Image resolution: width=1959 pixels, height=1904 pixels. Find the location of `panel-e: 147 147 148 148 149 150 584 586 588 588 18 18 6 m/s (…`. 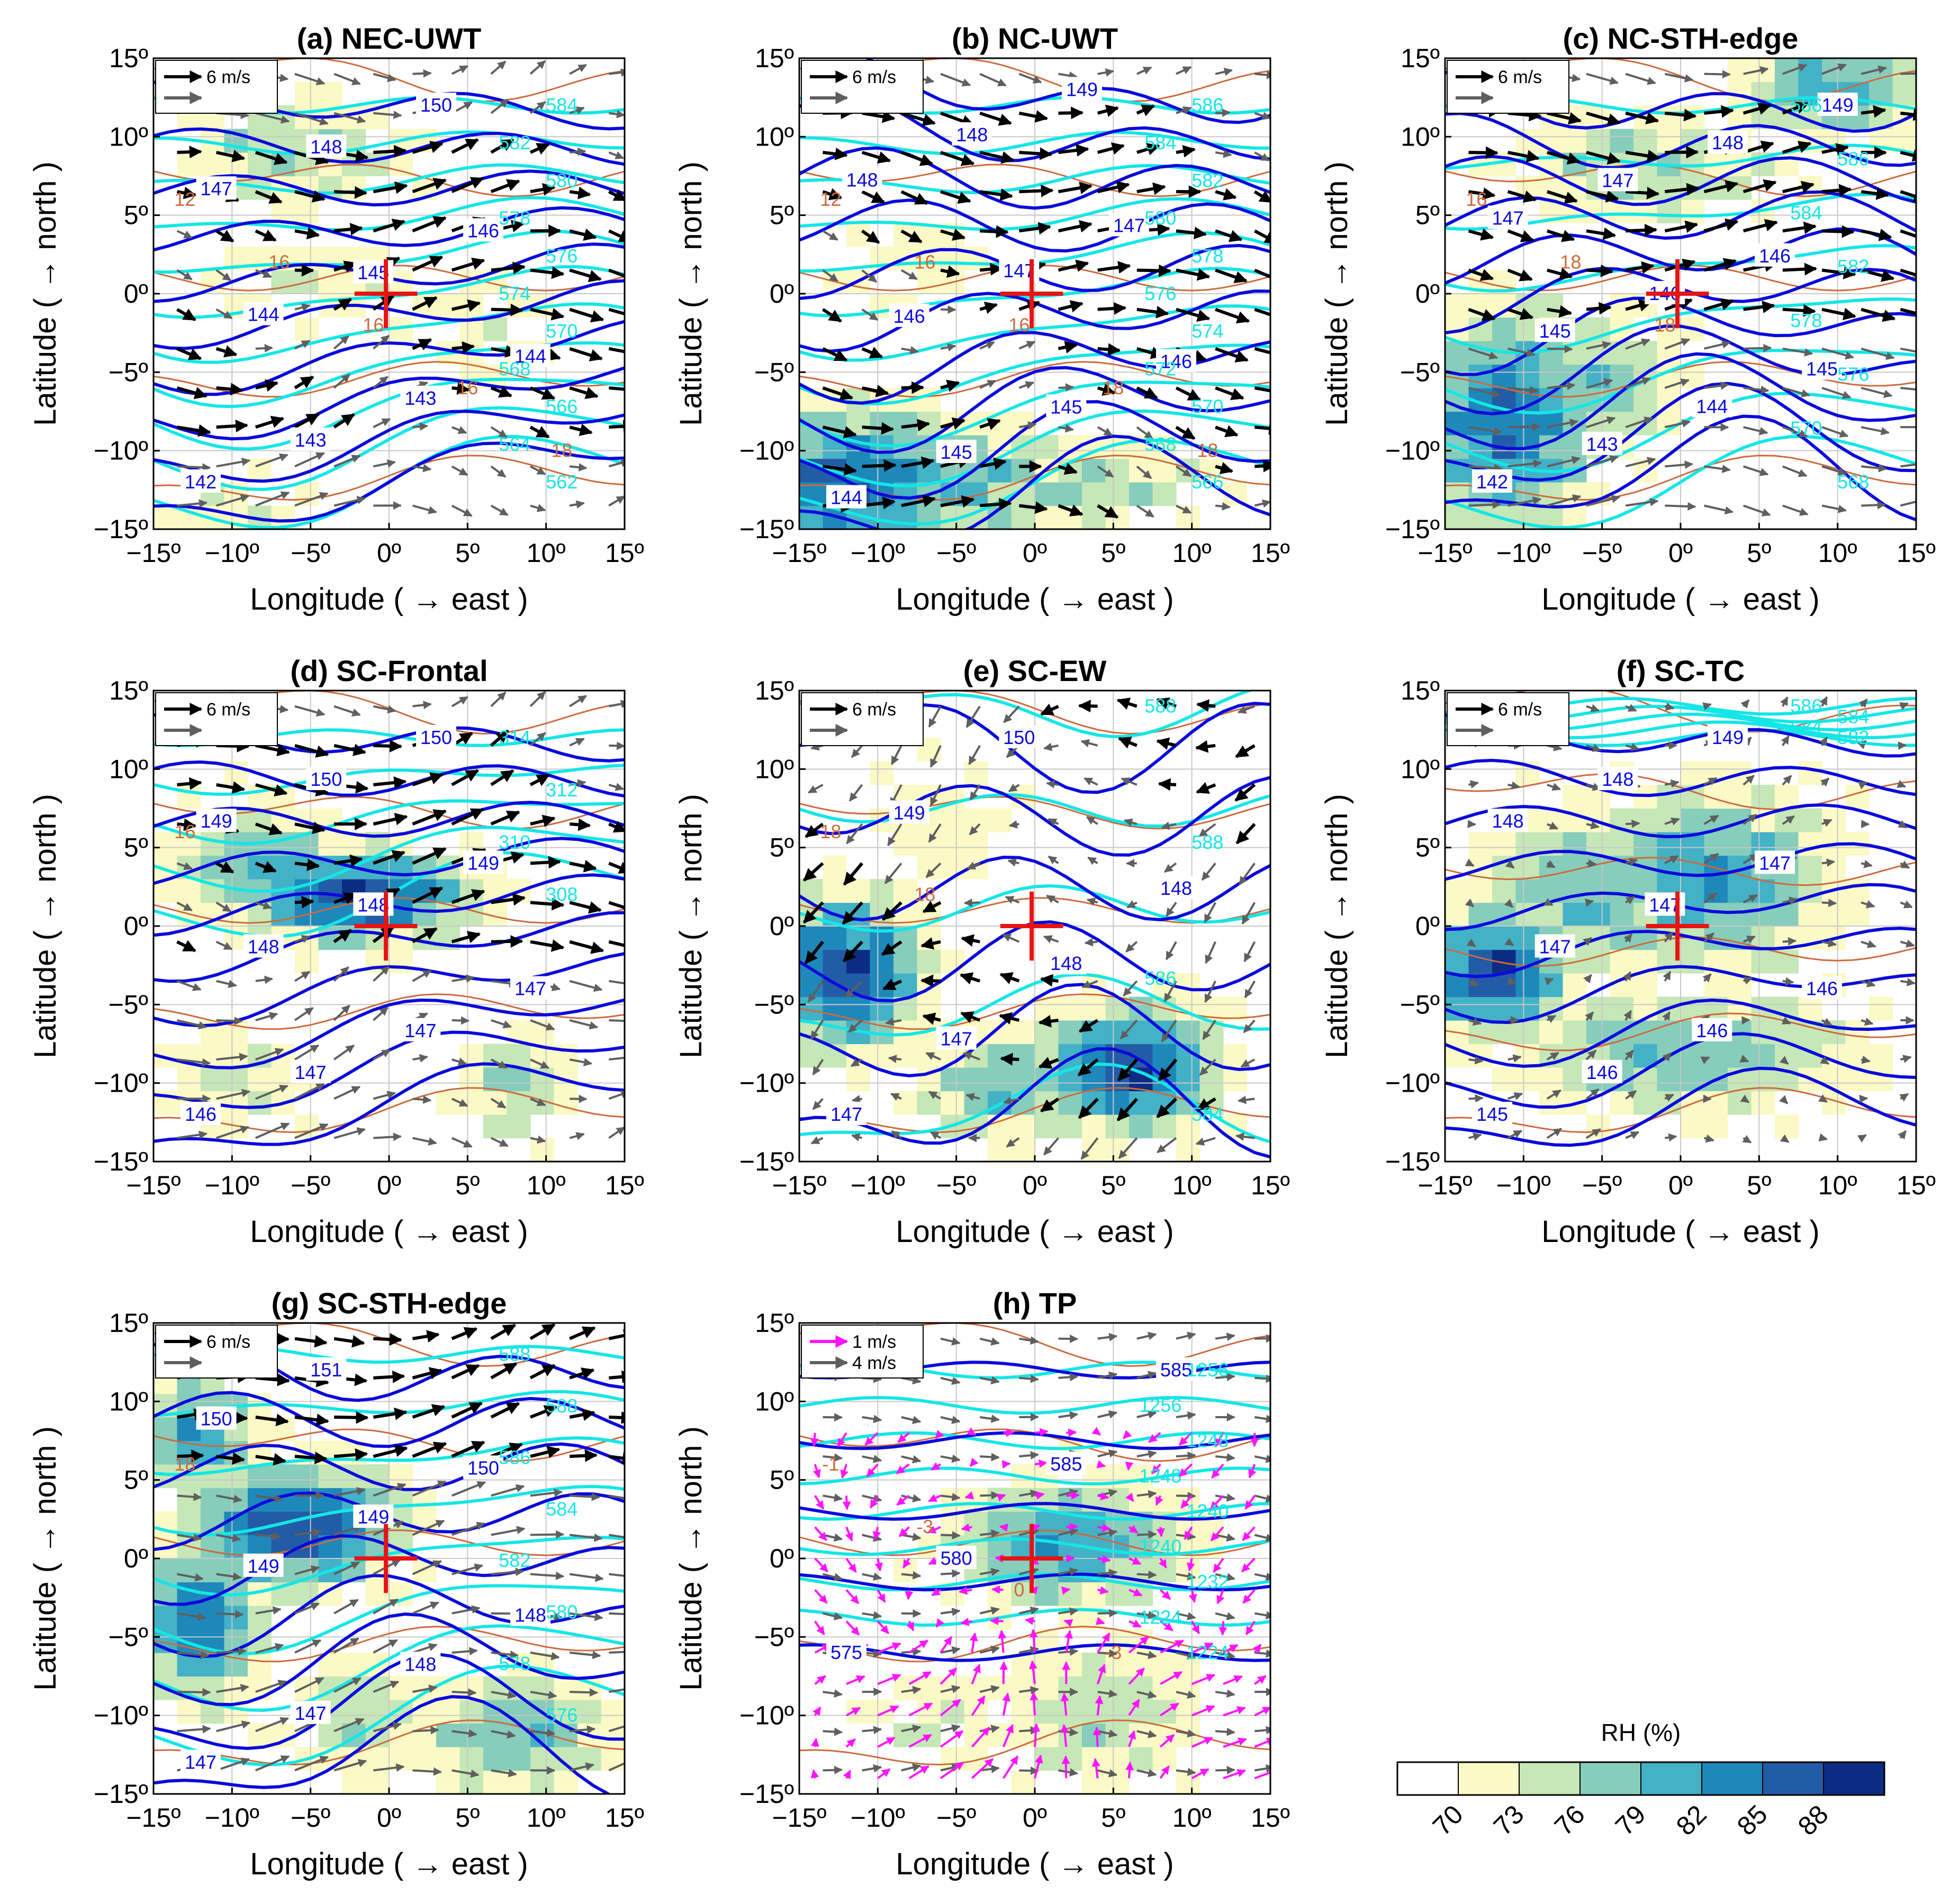

panel-e: 147 147 148 148 149 150 584 586 588 588 18 18 6 m/s (… is located at coordinates (982, 951).